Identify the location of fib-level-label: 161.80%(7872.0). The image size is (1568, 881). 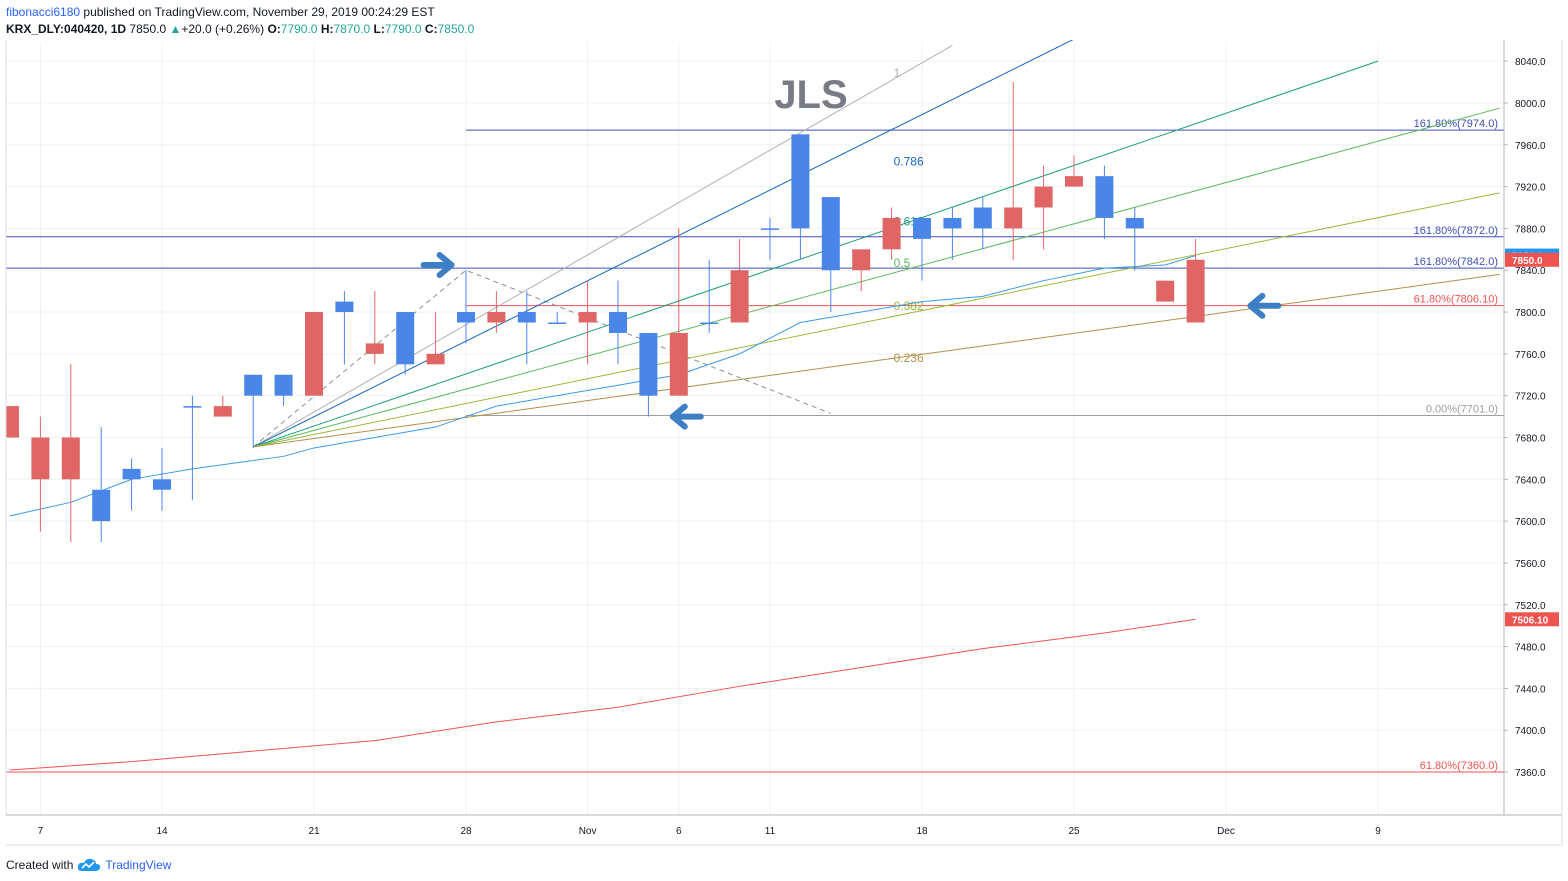
(1456, 231).